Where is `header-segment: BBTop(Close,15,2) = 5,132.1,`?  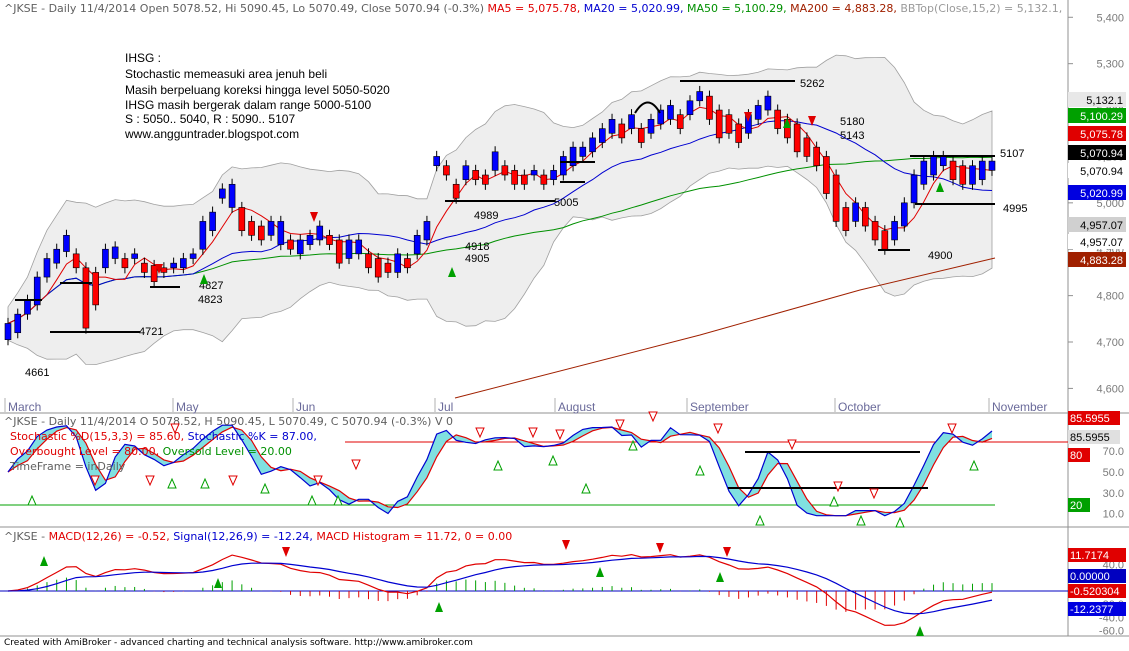
header-segment: BBTop(Close,15,2) = 5,132.1, is located at coordinates (979, 8).